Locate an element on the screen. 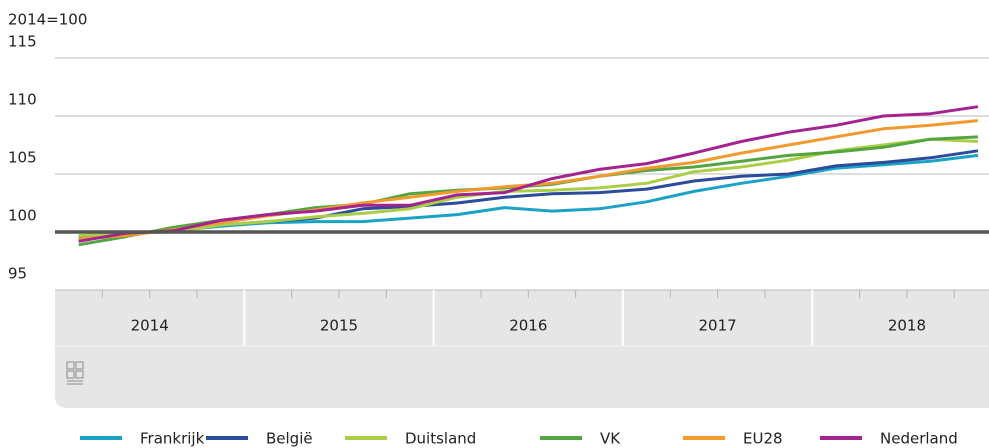 This screenshot has height=448, width=989. y-axis-label: 2014=100 is located at coordinates (47, 20).